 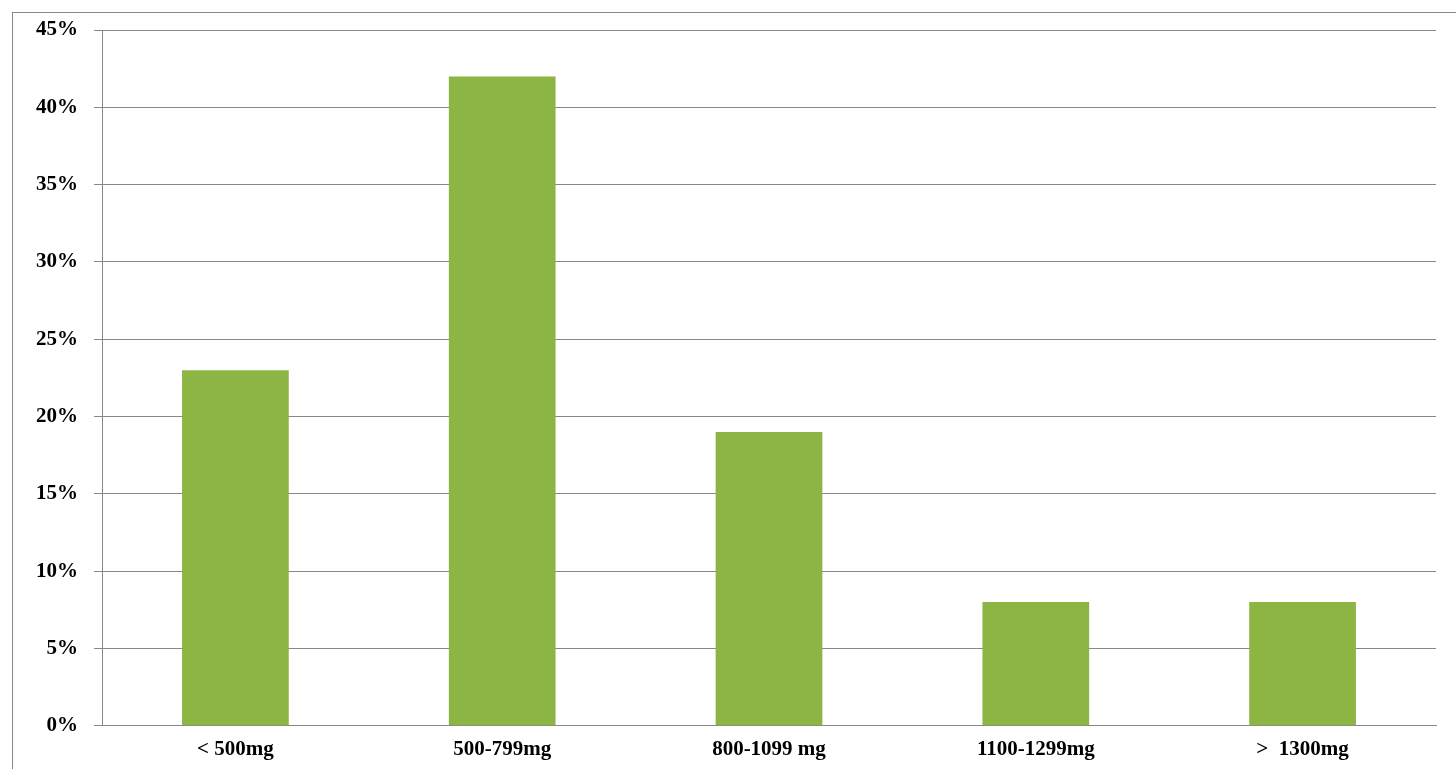 What do you see at coordinates (57, 260) in the screenshot?
I see `y-tick-label: 30%` at bounding box center [57, 260].